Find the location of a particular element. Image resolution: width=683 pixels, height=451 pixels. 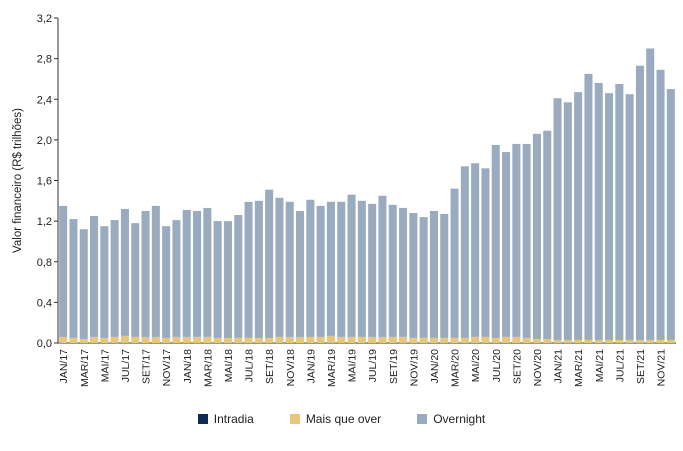

x-tick-label: MAR/19 is located at coordinates (332, 368).